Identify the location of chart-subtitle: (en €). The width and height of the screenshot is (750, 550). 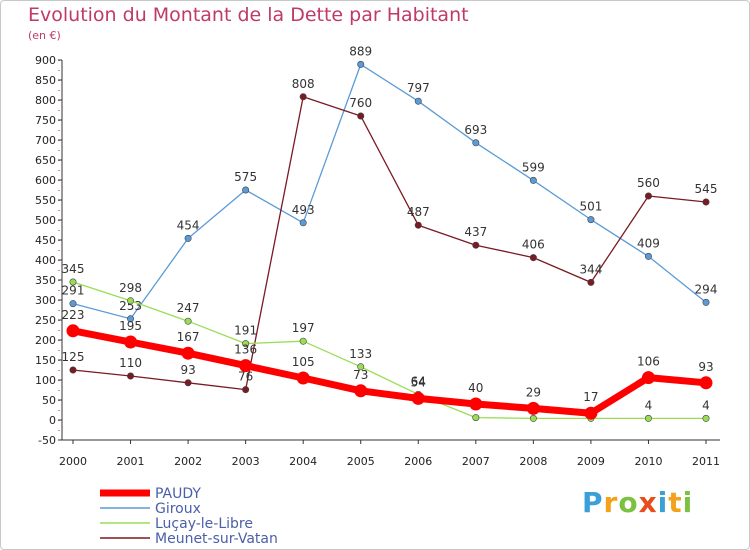
(44, 35).